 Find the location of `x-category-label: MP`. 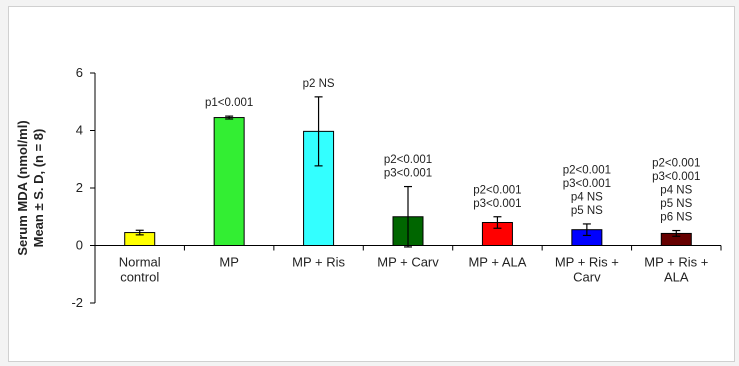

x-category-label: MP is located at coordinates (229, 262).